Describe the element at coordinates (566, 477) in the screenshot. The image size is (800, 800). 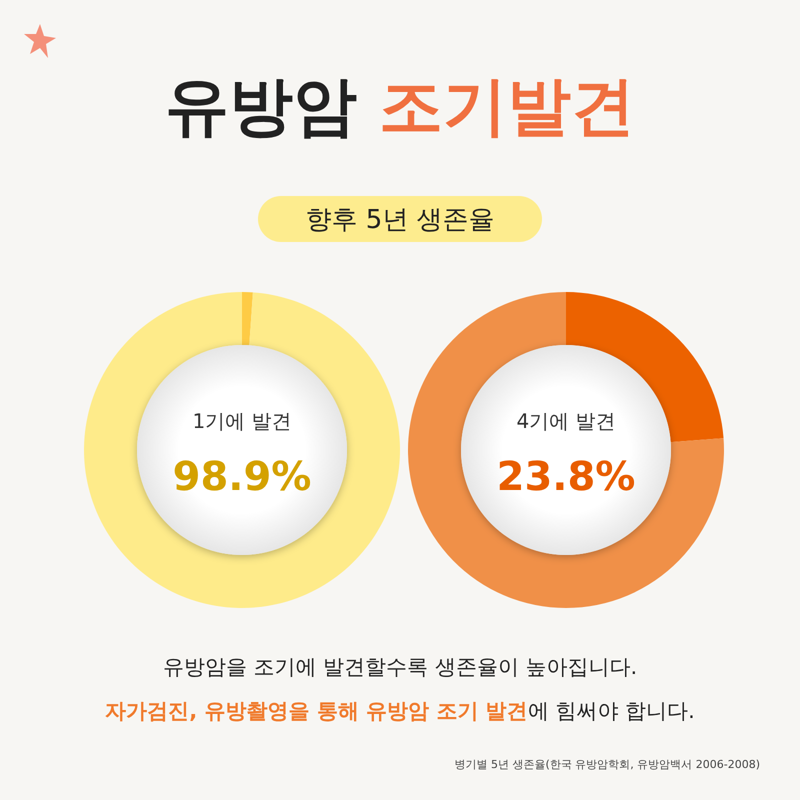
I see `data-label: 23.8%` at that location.